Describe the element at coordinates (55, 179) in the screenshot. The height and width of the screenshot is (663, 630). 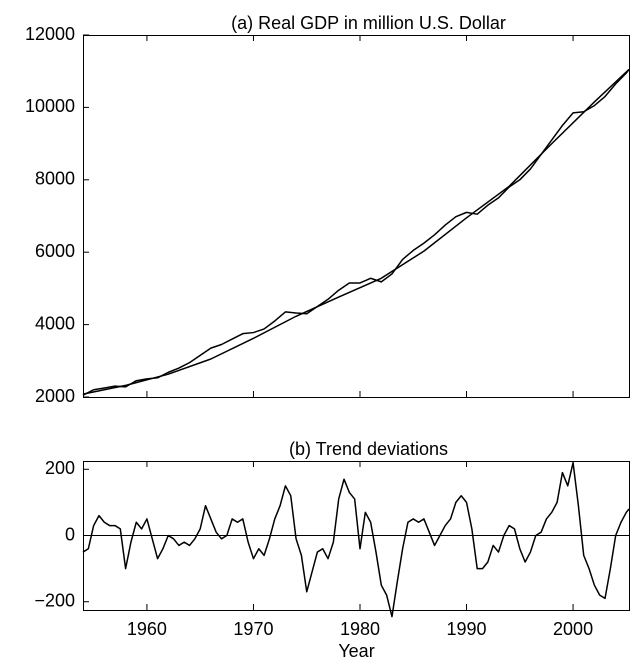
I see `y-tick-label: 8000` at that location.